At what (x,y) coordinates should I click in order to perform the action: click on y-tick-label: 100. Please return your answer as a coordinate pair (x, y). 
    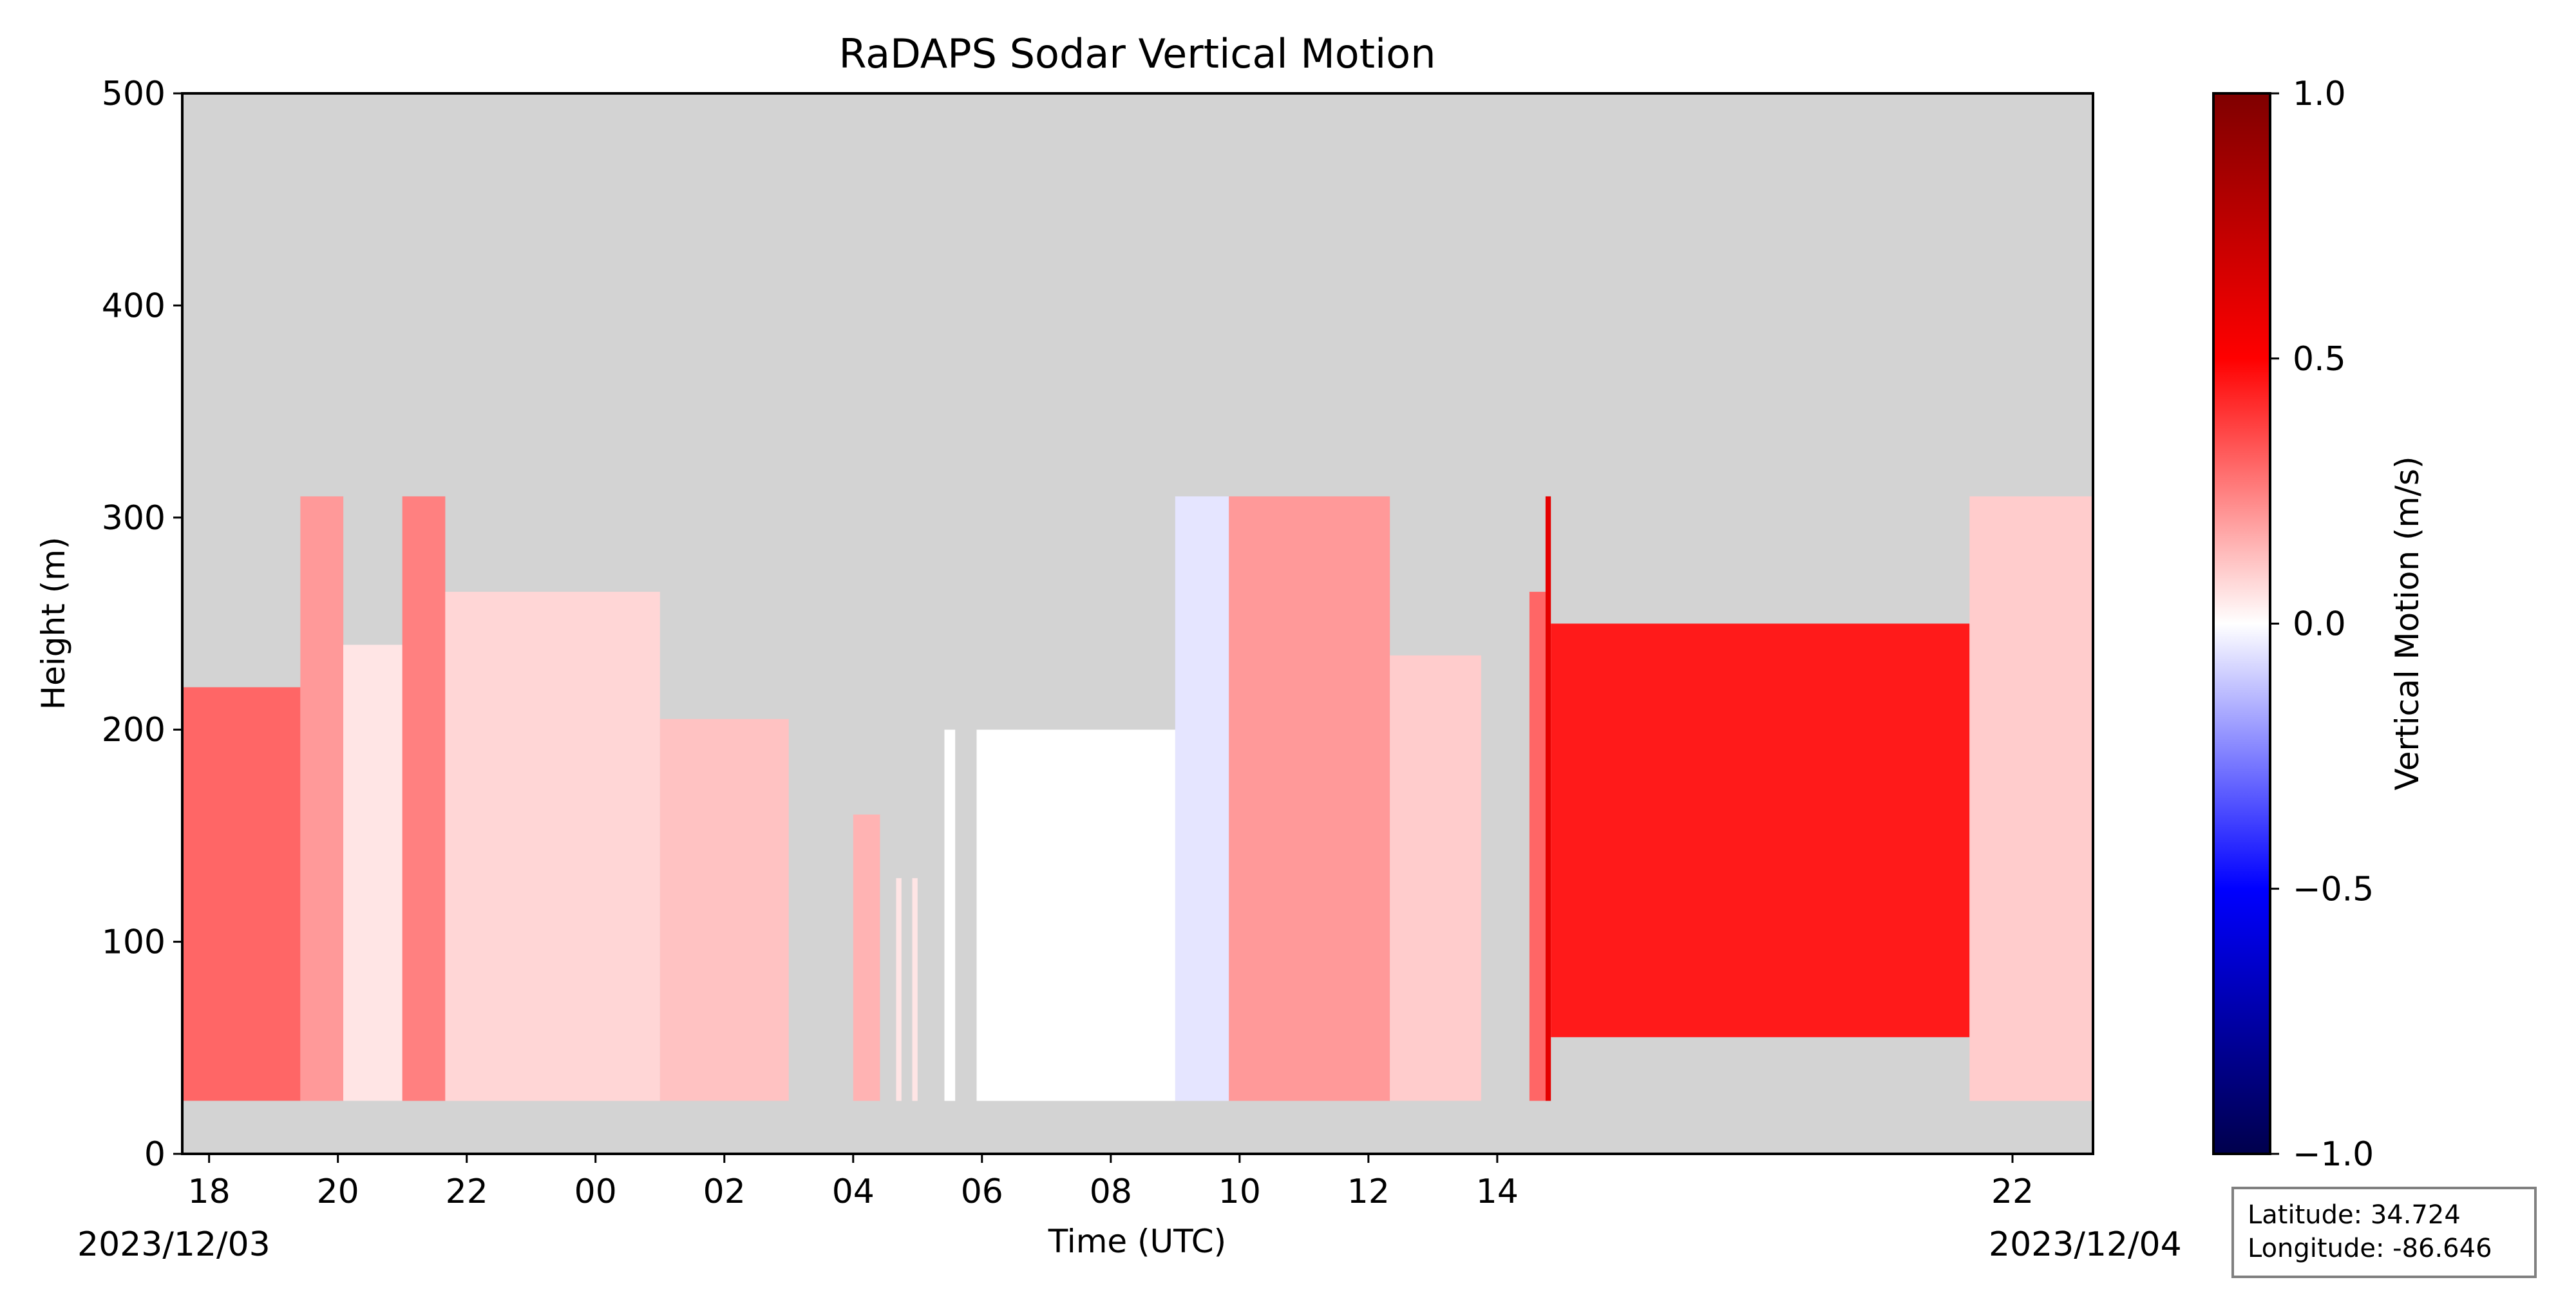
    Looking at the image, I should click on (134, 942).